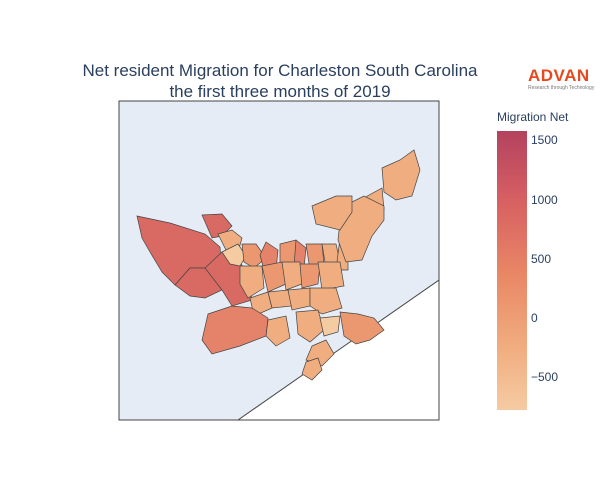  Describe the element at coordinates (534, 317) in the screenshot. I see `colorbar-tick-label: 0` at that location.